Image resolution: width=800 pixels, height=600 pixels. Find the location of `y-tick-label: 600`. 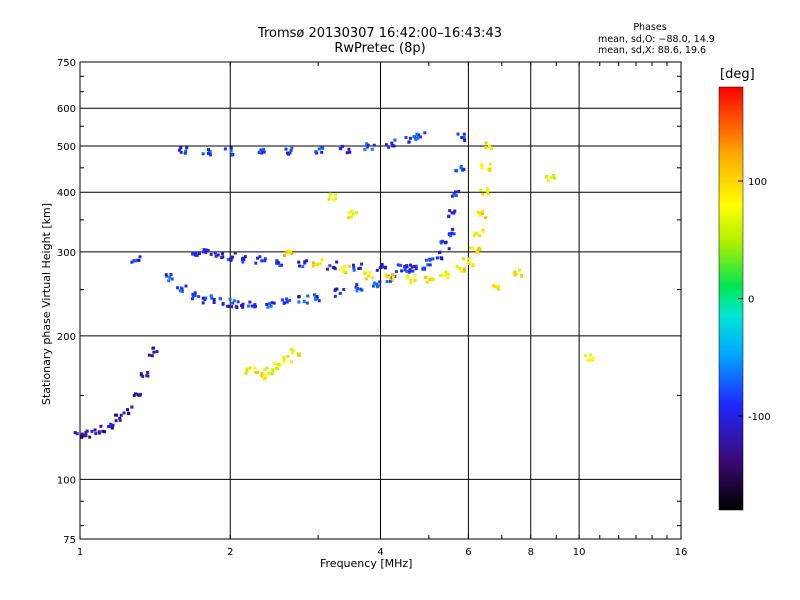

y-tick-label: 600 is located at coordinates (66, 109).